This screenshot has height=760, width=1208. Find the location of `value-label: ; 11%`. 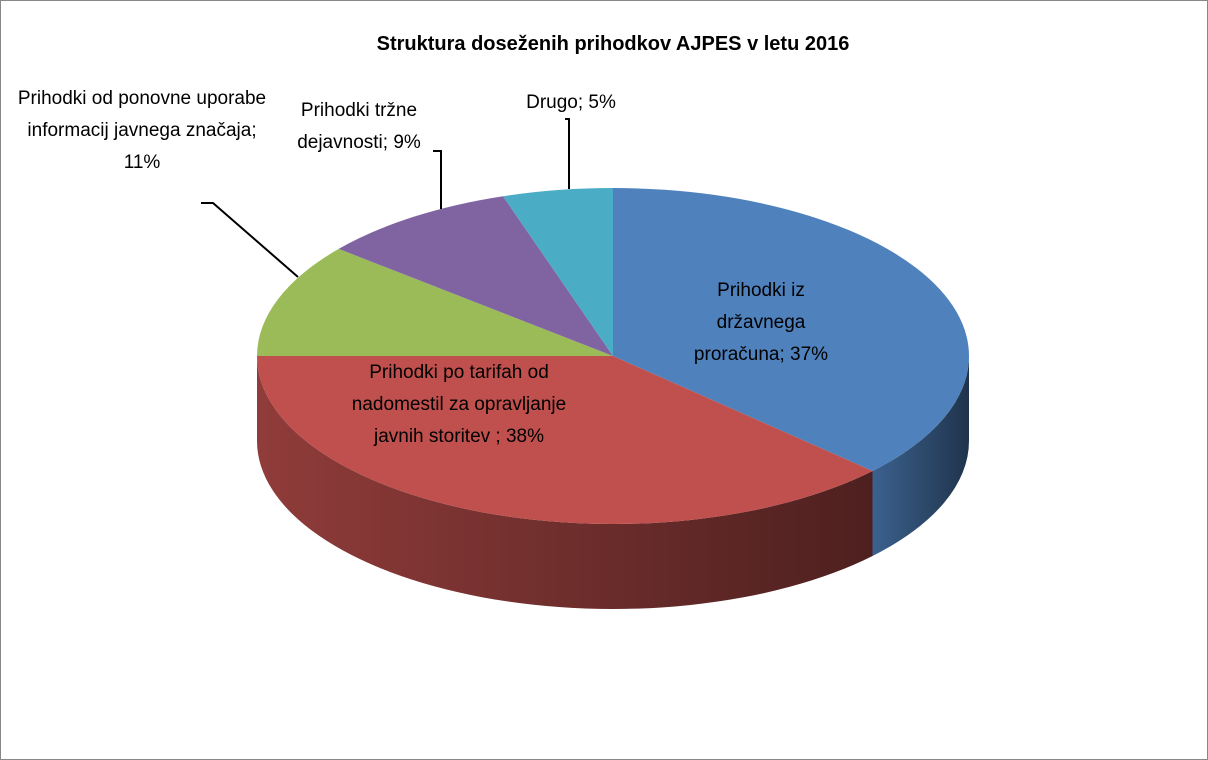

value-label: ; 11% is located at coordinates (190, 146).